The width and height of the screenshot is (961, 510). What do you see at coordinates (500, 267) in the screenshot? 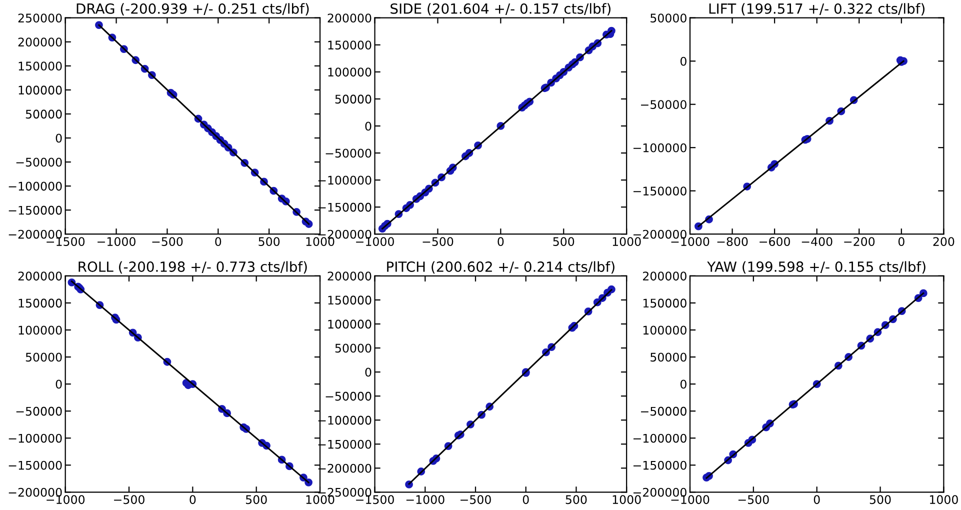
I see `chart-title: PITCH (200.602 +/- 0.214 cts/lbf)` at bounding box center [500, 267].